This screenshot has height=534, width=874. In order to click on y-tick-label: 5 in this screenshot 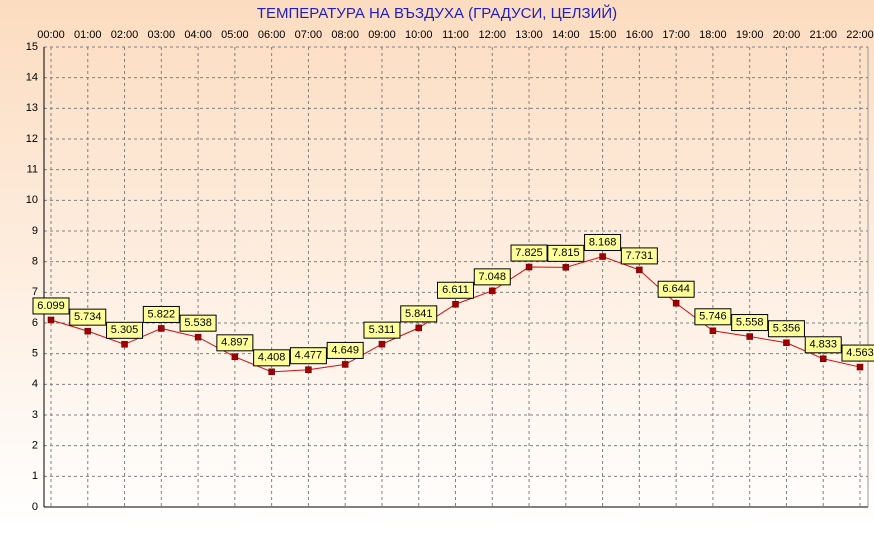, I will do `click(35, 354)`.